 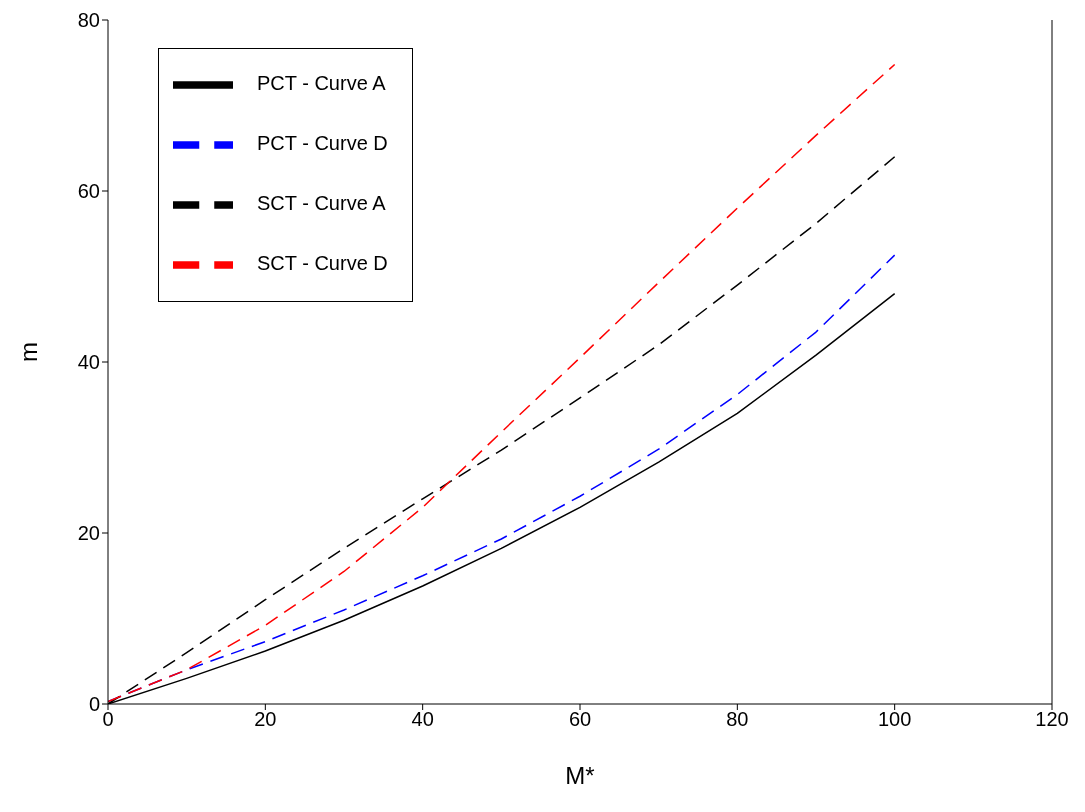 I want to click on legend-label: PCT - Curve D, so click(x=322, y=143).